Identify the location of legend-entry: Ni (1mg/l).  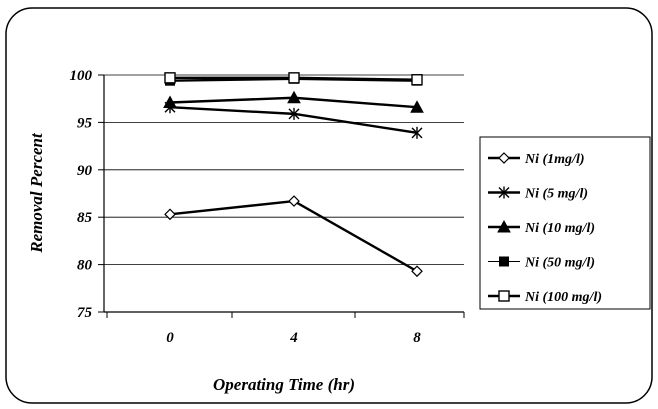
(536, 159).